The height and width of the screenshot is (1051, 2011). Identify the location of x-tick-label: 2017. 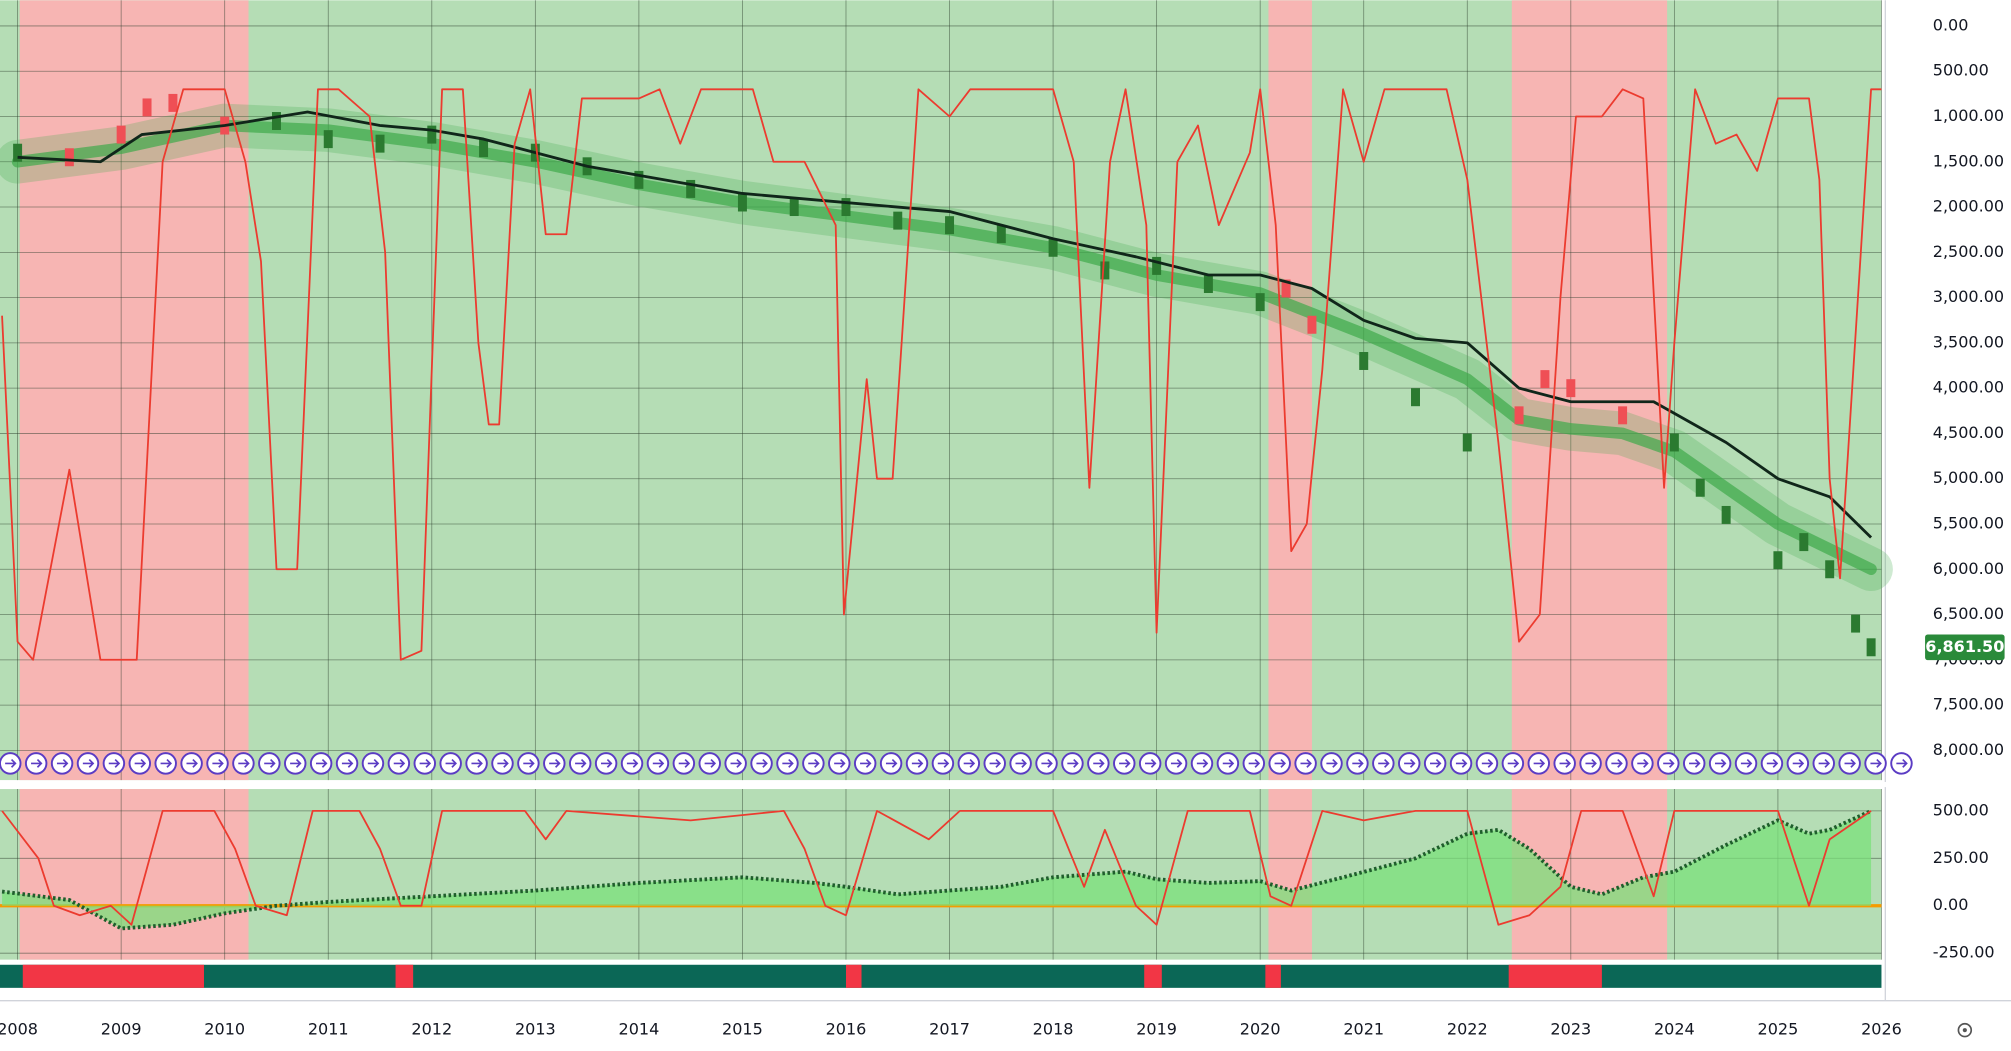
(949, 1029).